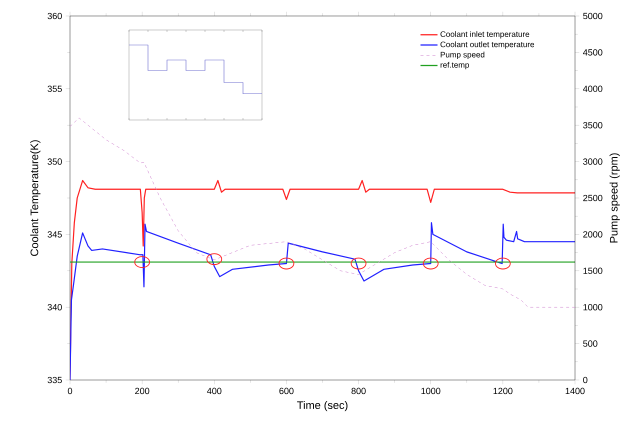 The image size is (643, 432). Describe the element at coordinates (430, 391) in the screenshot. I see `x-tick-label: 1000` at that location.